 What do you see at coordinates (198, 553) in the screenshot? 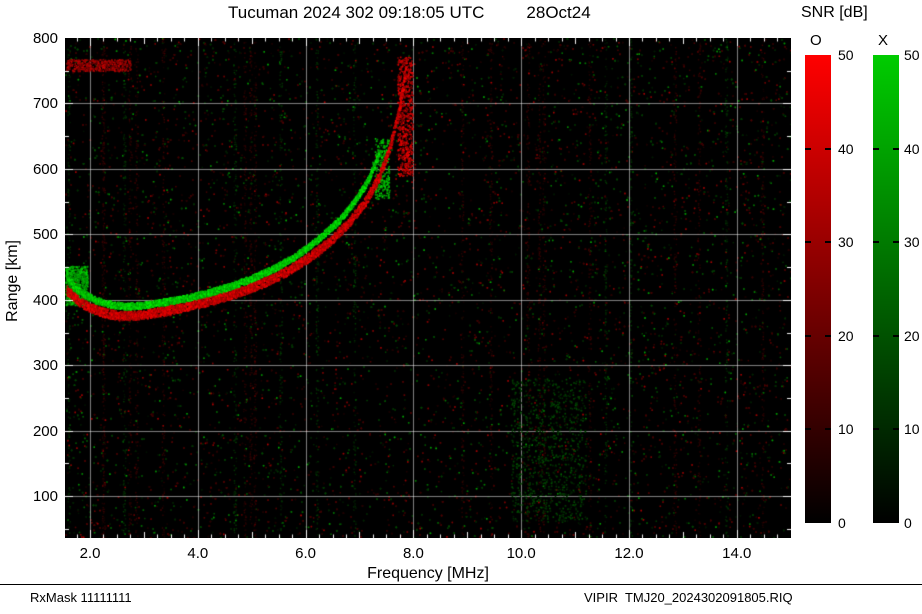
I see `x-tick-label: 4.0` at bounding box center [198, 553].